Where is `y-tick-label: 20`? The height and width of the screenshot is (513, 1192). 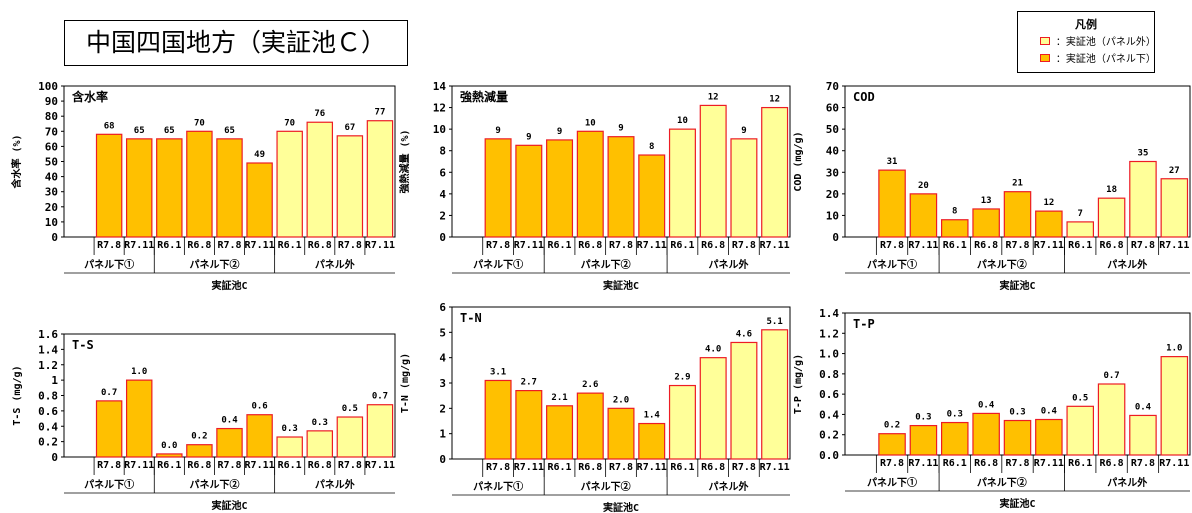
y-tick-label: 20 is located at coordinates (51, 207).